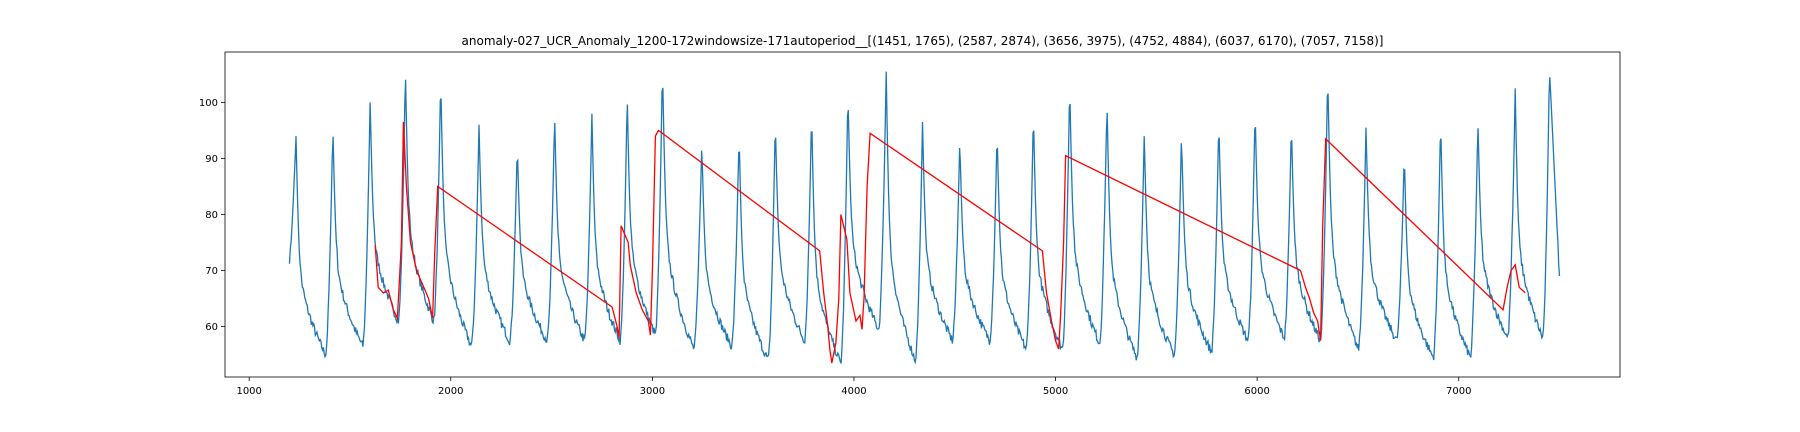 The height and width of the screenshot is (432, 1800). What do you see at coordinates (450, 391) in the screenshot?
I see `x-tick-label: 2000` at bounding box center [450, 391].